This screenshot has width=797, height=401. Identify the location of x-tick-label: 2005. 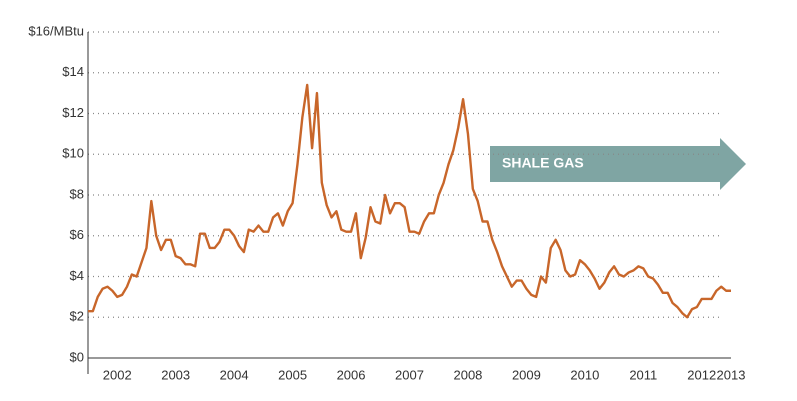
(292, 374).